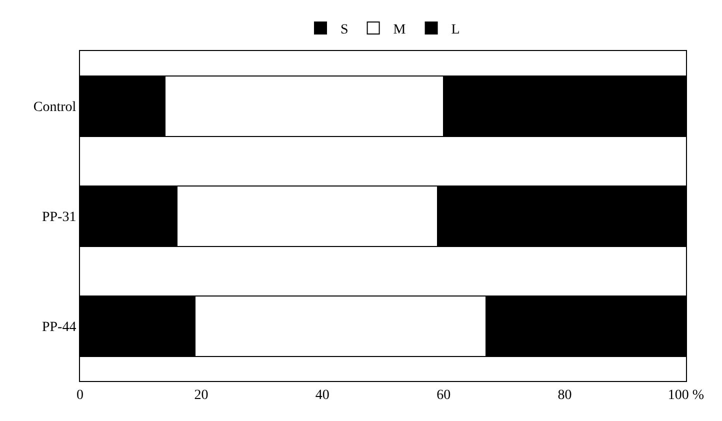 Image resolution: width=722 pixels, height=421 pixels. Describe the element at coordinates (201, 395) in the screenshot. I see `x-tick-label: 20` at that location.